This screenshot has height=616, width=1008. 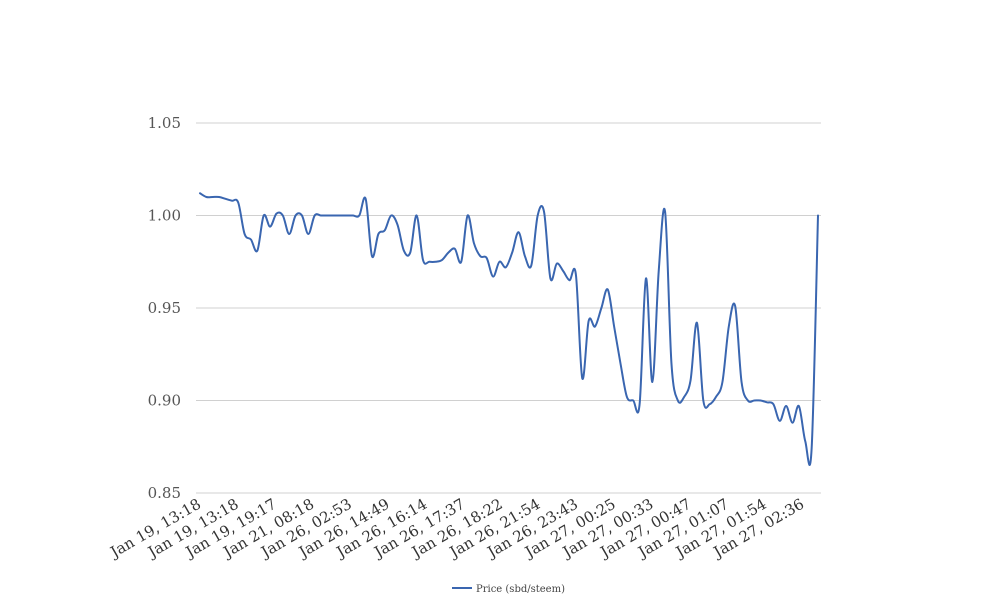 I want to click on legend: Price (sbd/steem), so click(x=508, y=589).